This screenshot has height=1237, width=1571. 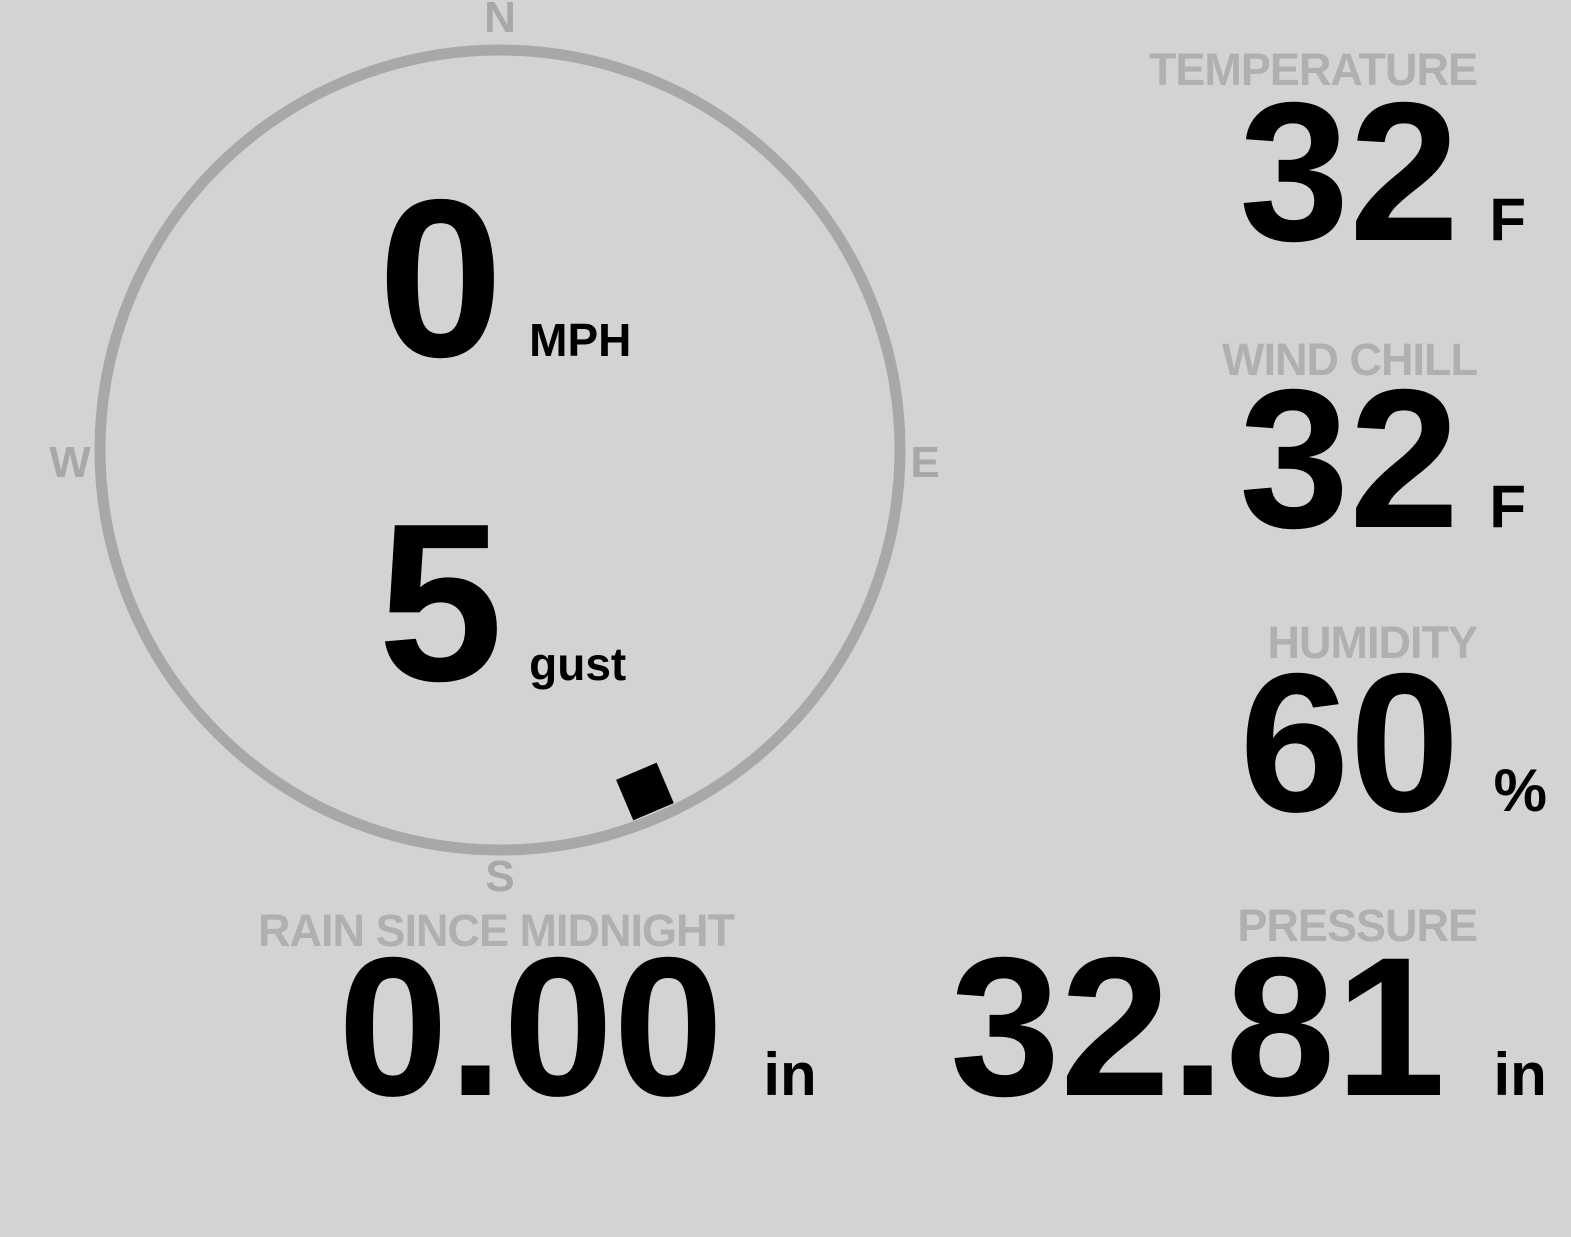 What do you see at coordinates (578, 664) in the screenshot?
I see `wind-gust-unit: gust` at bounding box center [578, 664].